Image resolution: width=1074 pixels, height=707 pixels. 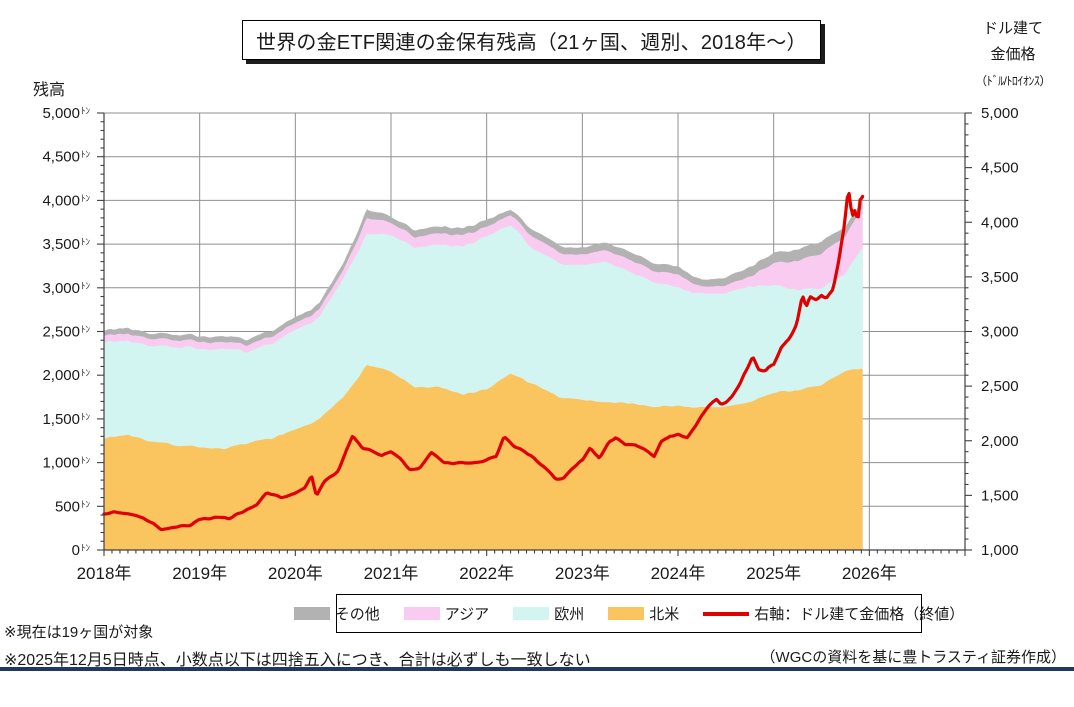 I want to click on legend-label-asia: アジア, so click(x=467, y=614).